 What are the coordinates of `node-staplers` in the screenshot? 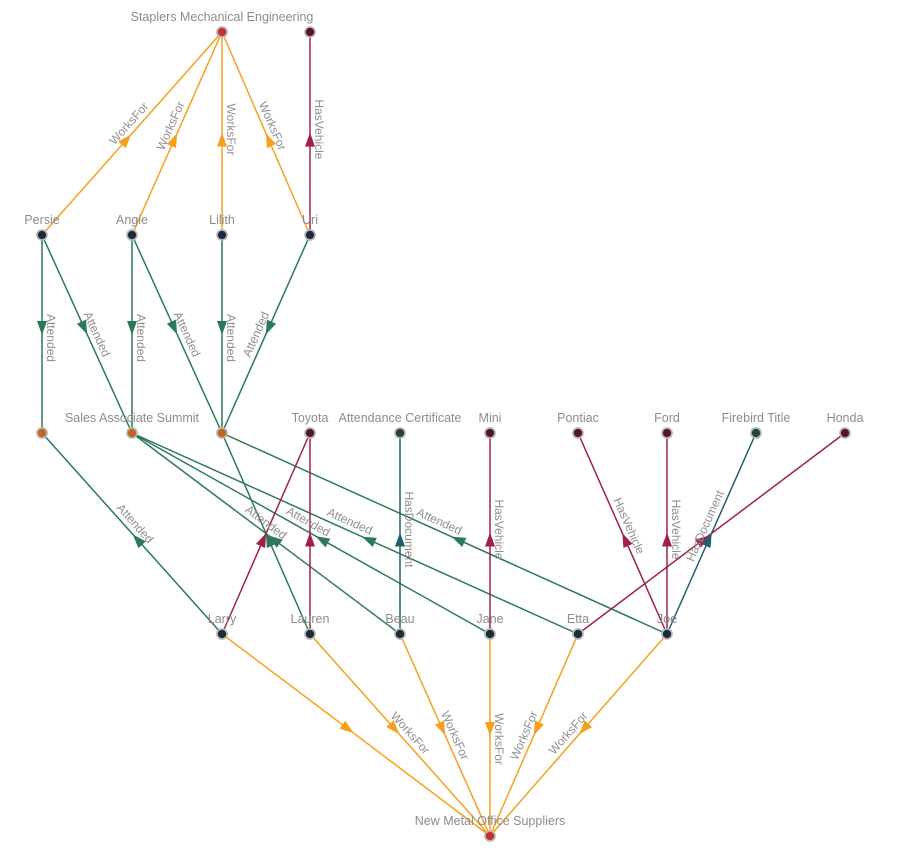 It's located at (222, 32).